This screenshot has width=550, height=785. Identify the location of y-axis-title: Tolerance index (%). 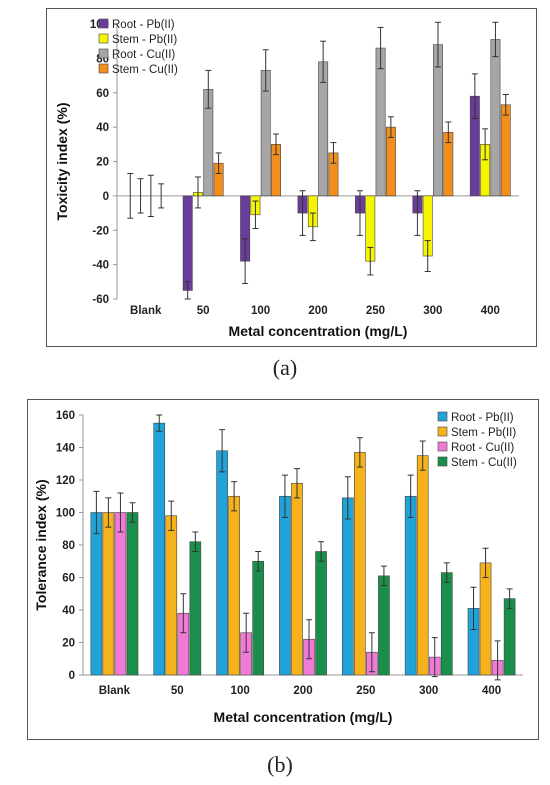
(41, 544).